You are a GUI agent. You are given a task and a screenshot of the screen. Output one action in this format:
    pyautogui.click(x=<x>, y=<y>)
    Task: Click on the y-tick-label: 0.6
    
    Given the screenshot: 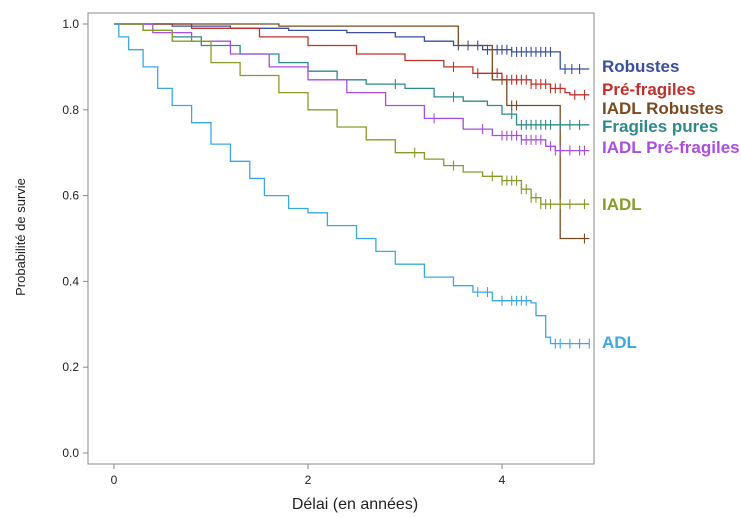 What is the action you would take?
    pyautogui.click(x=70, y=196)
    